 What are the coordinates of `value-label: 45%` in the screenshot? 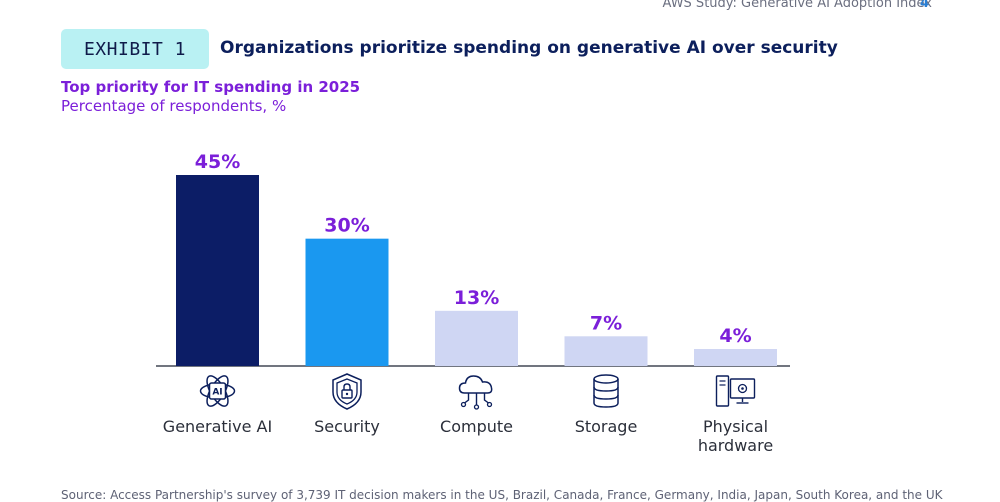 It's located at (217, 162).